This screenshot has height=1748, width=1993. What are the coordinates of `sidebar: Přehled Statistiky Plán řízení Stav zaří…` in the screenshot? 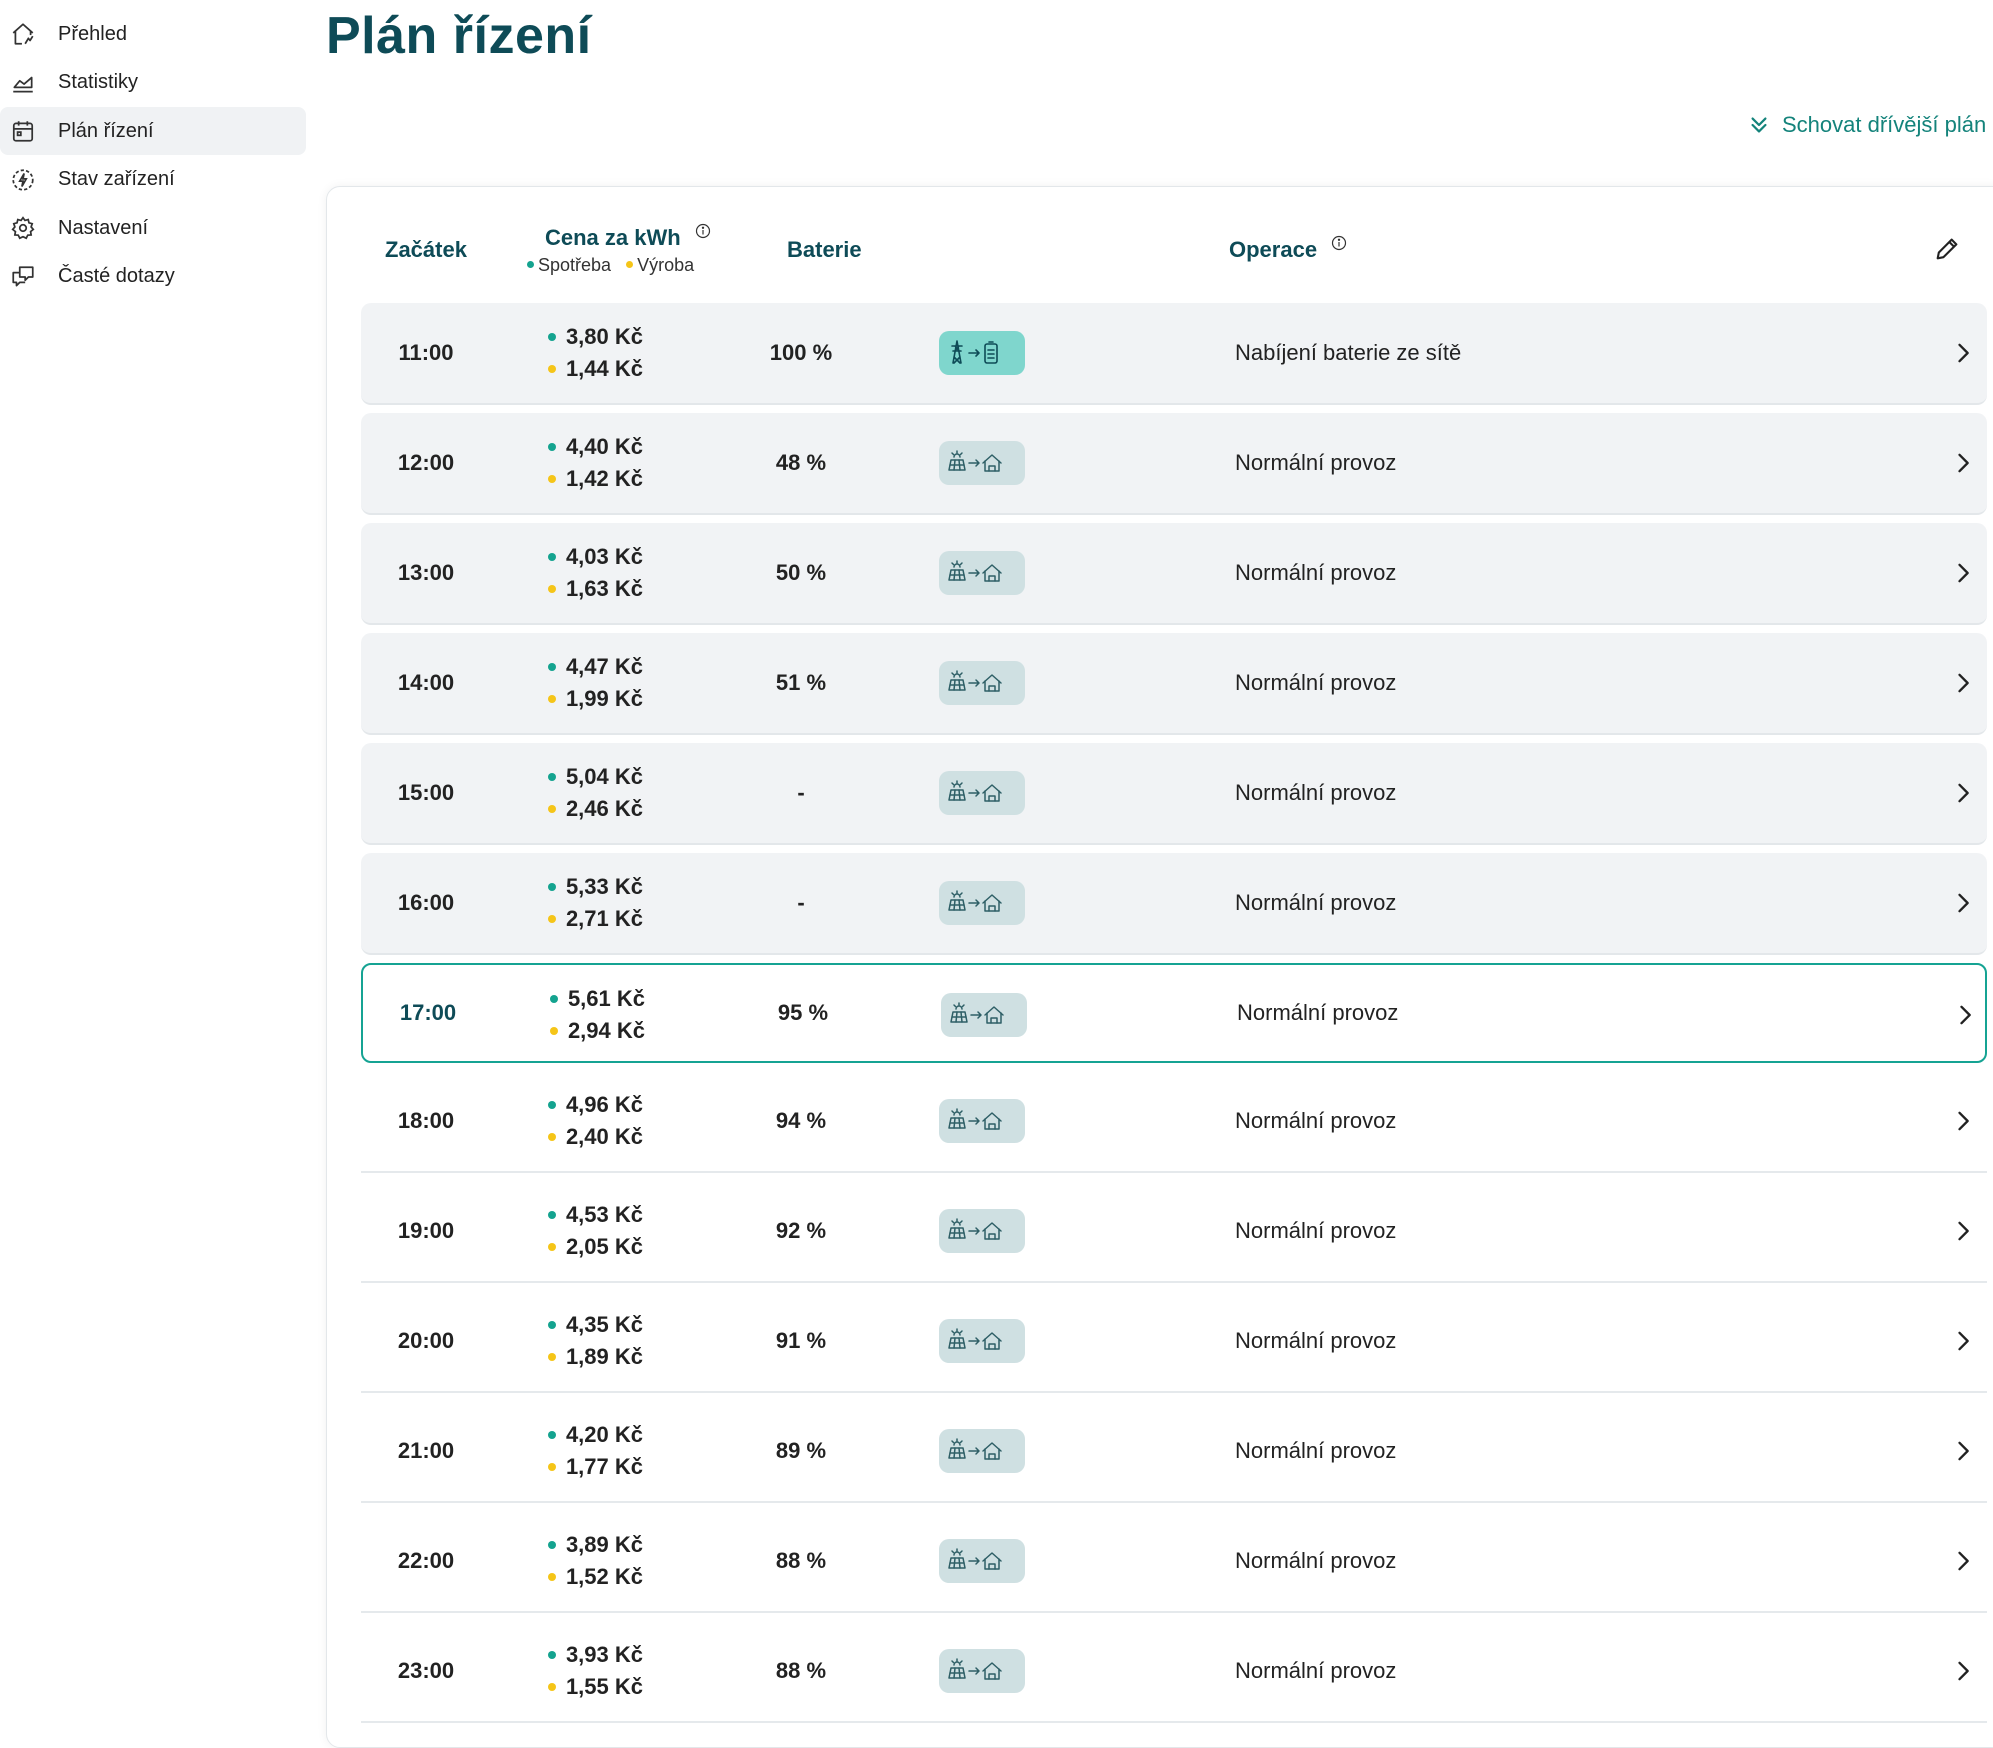 It's located at (153, 155).